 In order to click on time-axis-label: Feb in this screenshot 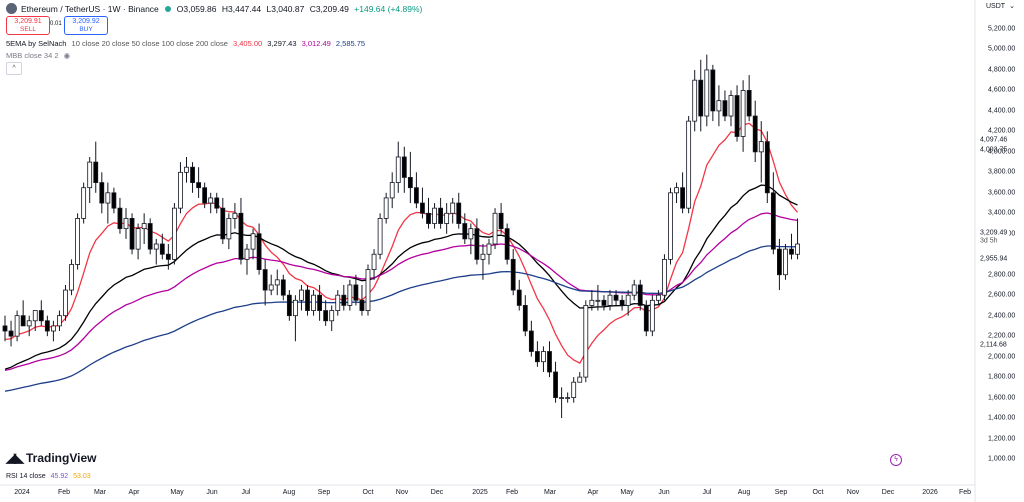, I will do `click(64, 492)`.